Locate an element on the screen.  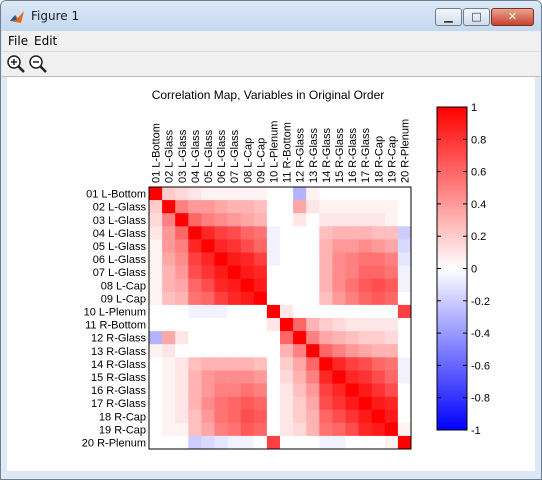
minimize-icon: ▁ is located at coordinates (448, 16).